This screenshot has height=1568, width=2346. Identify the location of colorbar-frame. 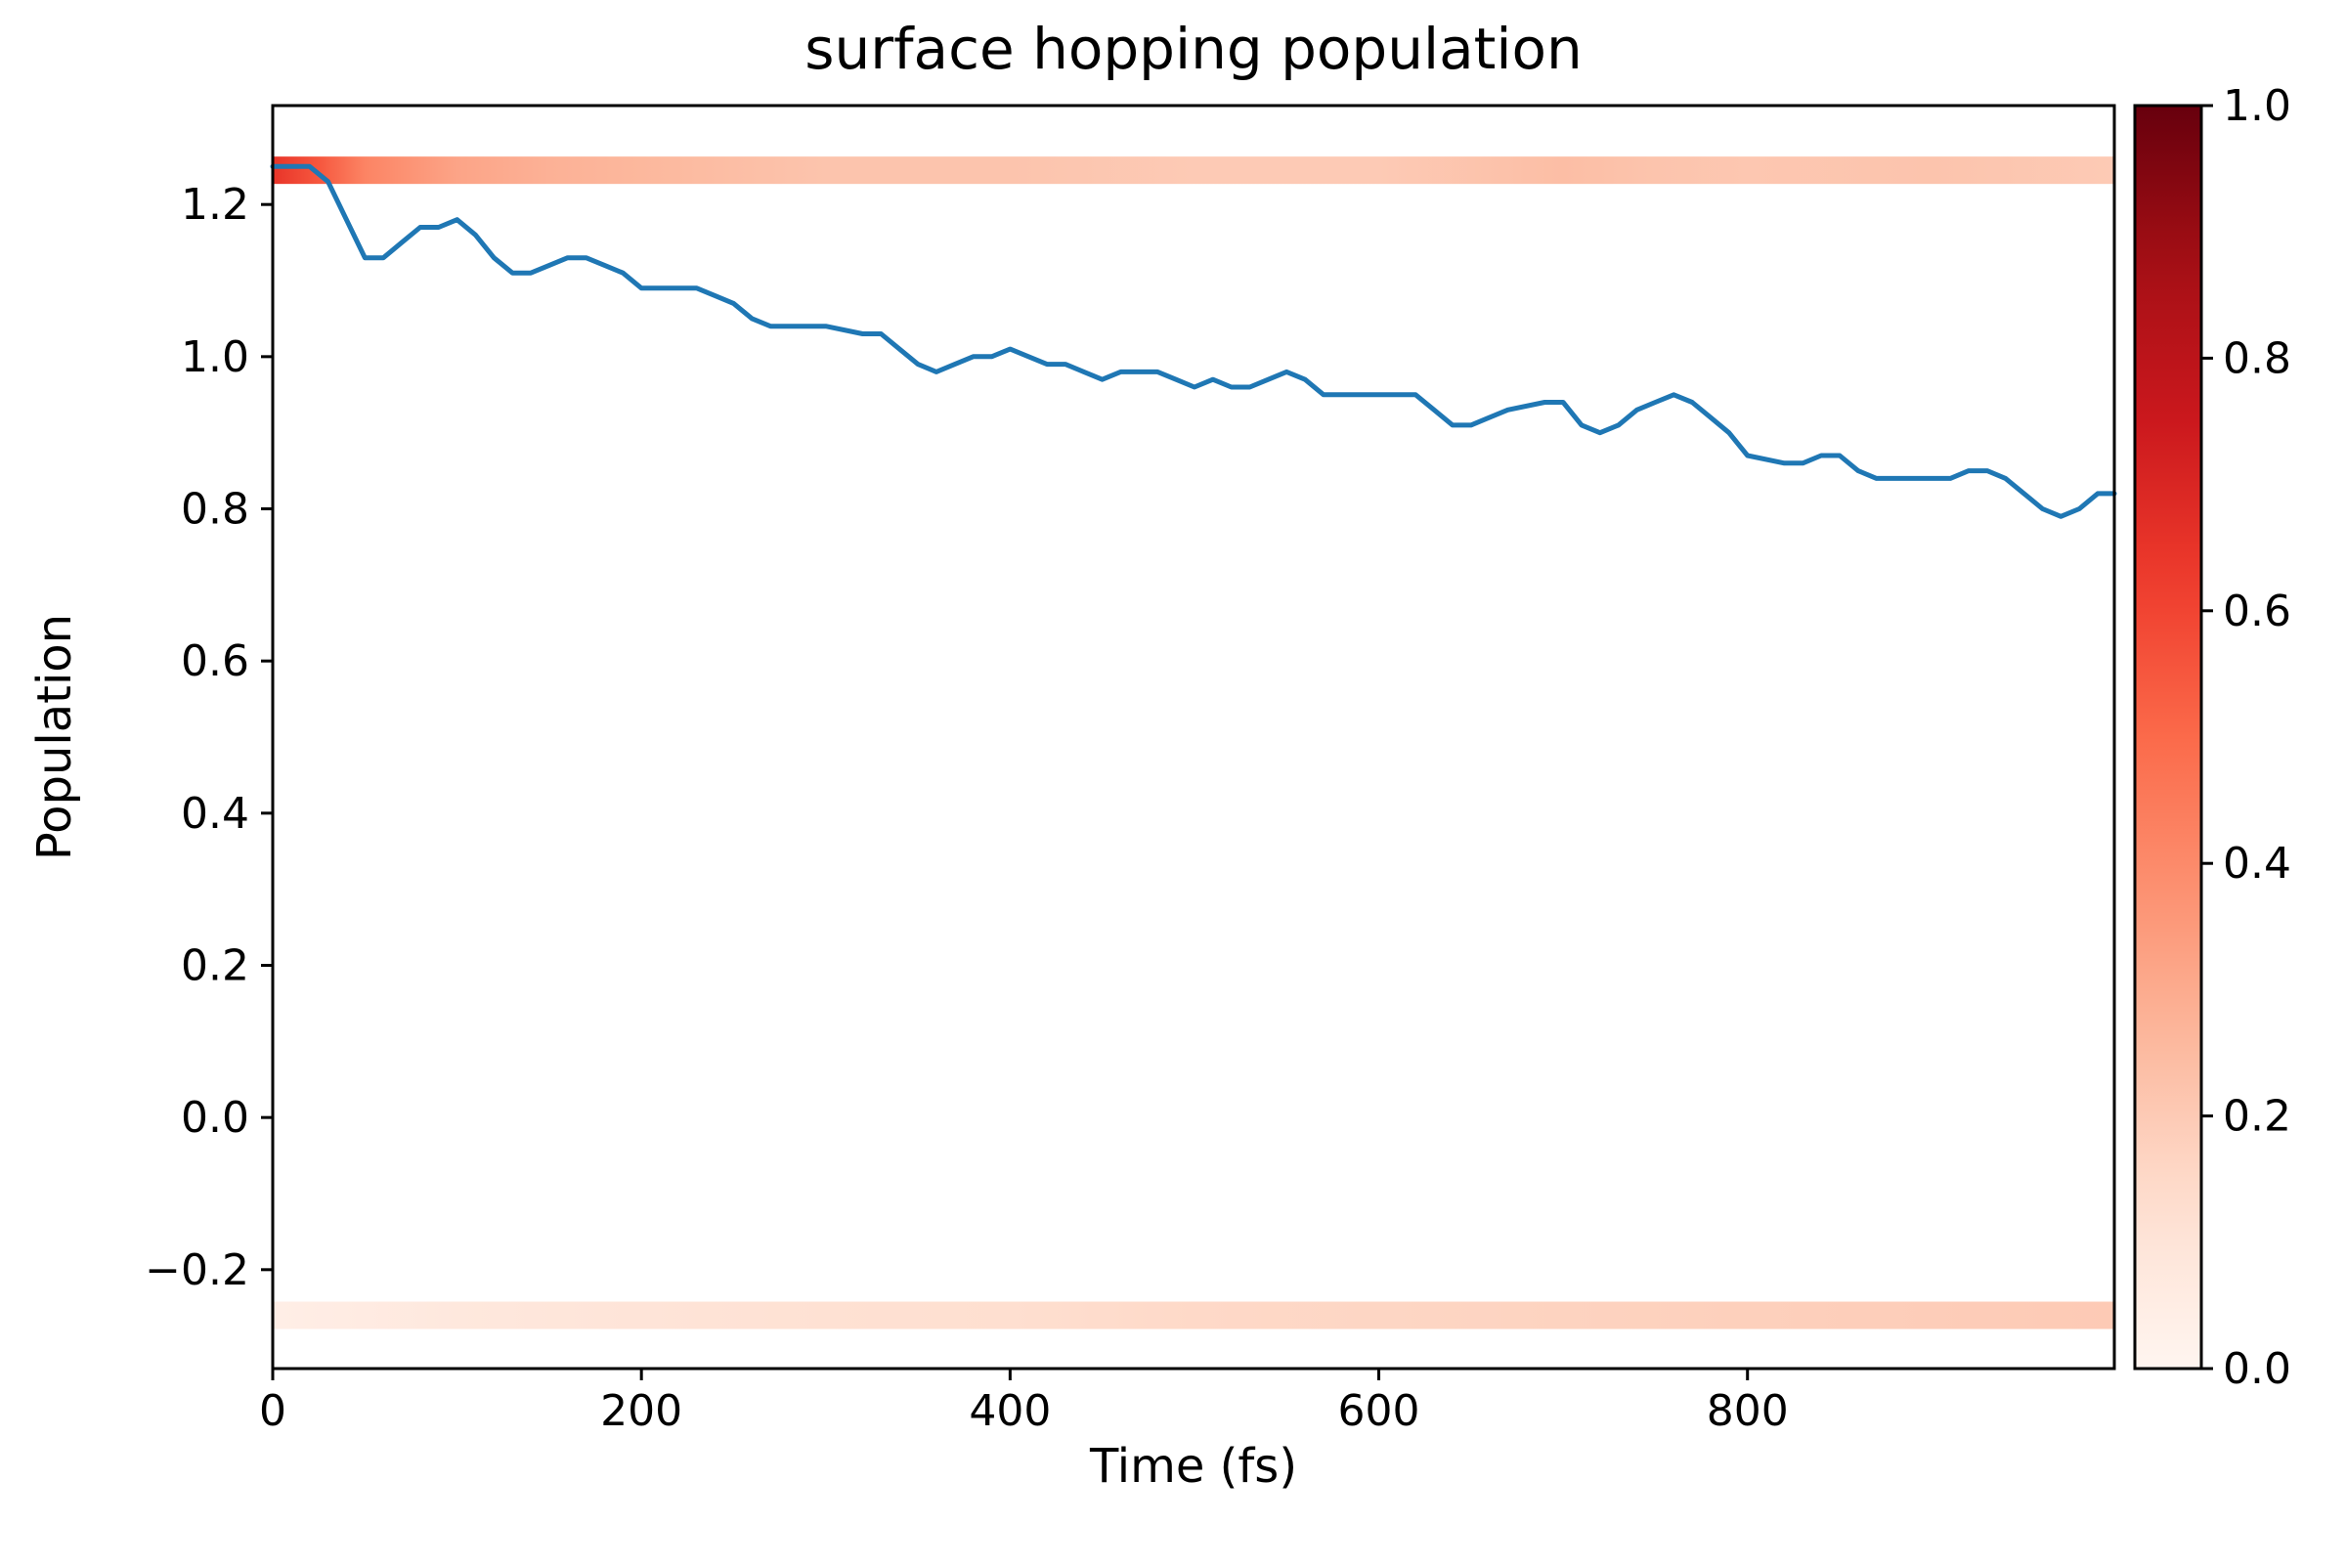
(2168, 737).